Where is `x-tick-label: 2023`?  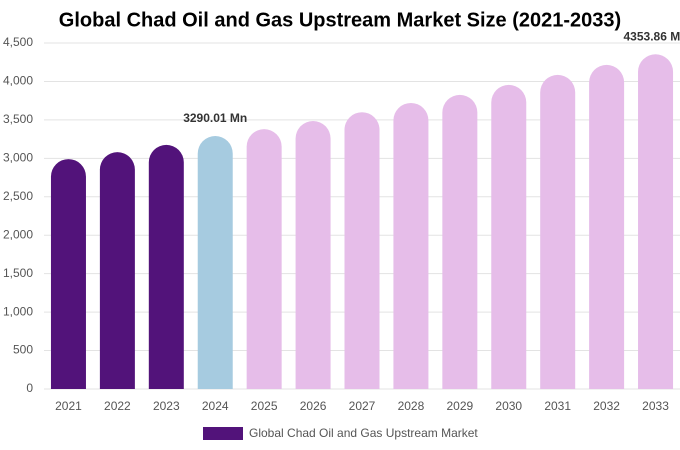
x-tick-label: 2023 is located at coordinates (166, 406).